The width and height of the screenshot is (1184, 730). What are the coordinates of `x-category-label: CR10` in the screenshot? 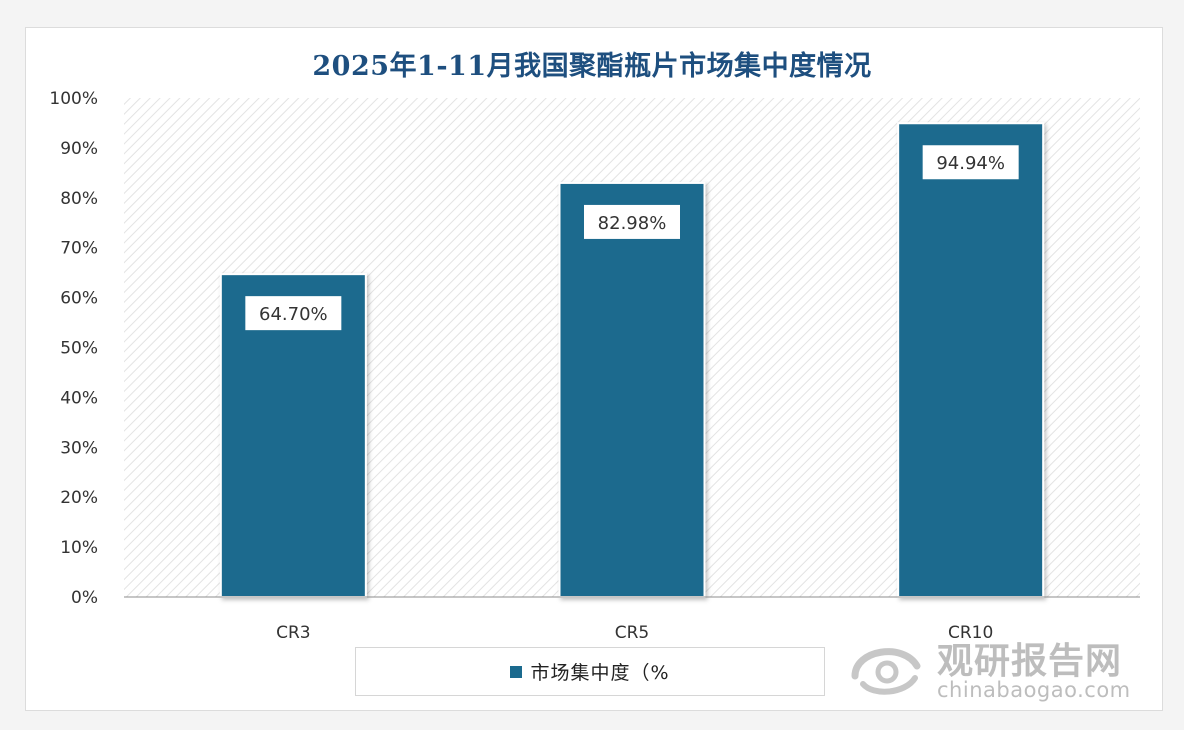 It's located at (970, 633).